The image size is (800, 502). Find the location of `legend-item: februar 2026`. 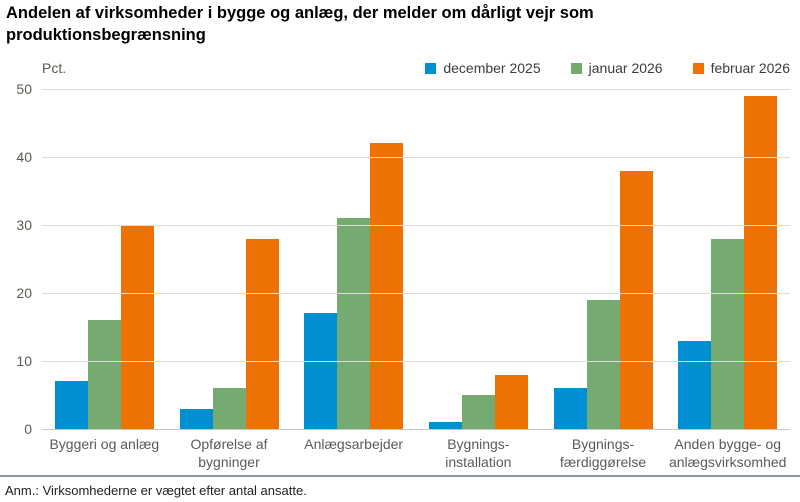

legend-item: februar 2026 is located at coordinates (741, 68).